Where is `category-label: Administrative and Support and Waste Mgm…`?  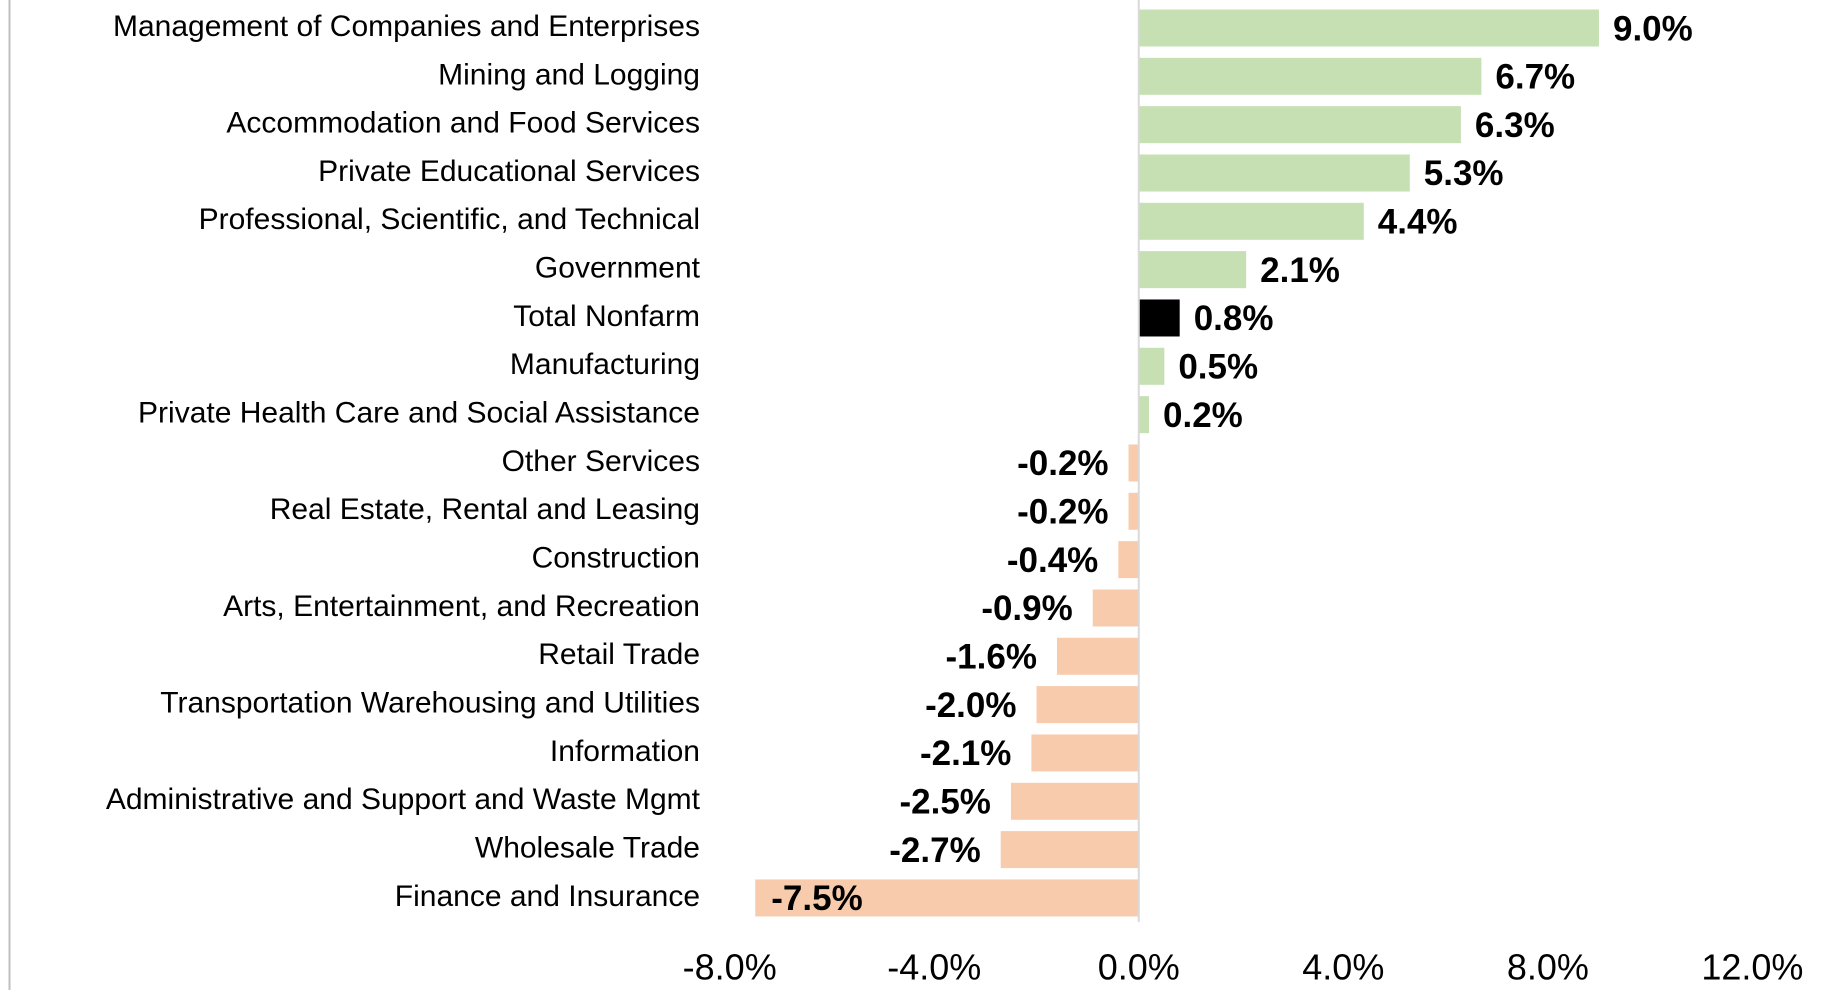 category-label: Administrative and Support and Waste Mgm… is located at coordinates (403, 799).